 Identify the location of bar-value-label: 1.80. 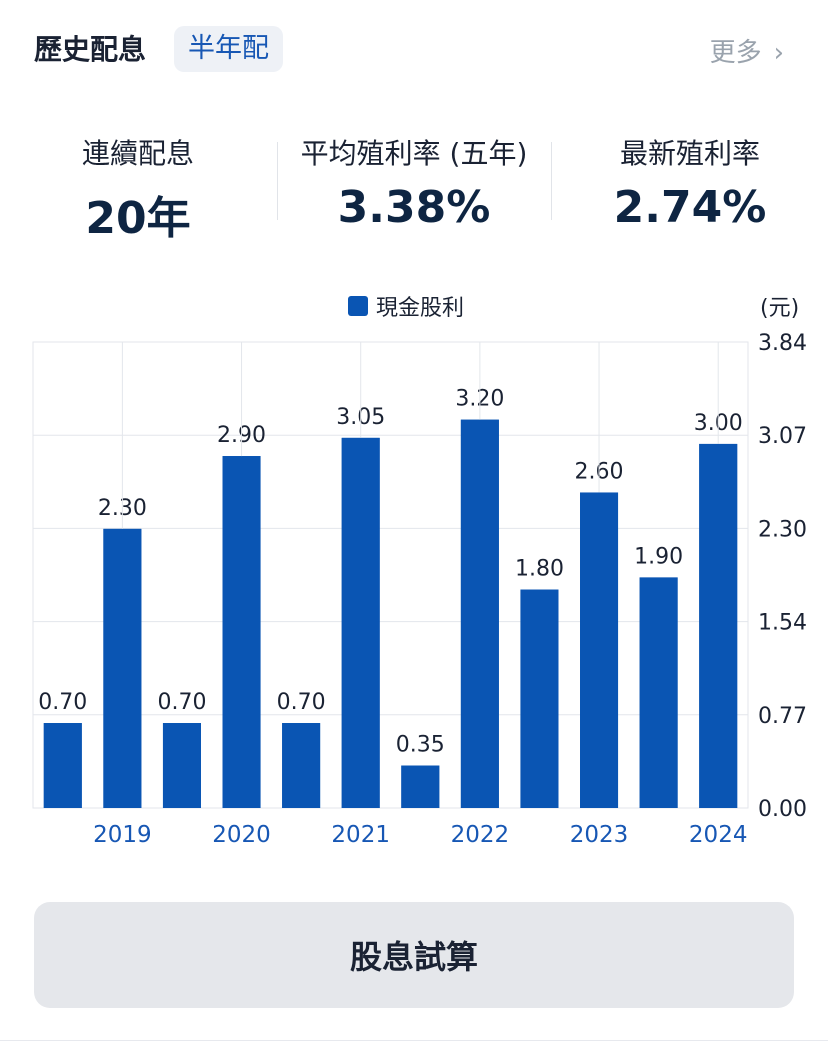
(539, 569).